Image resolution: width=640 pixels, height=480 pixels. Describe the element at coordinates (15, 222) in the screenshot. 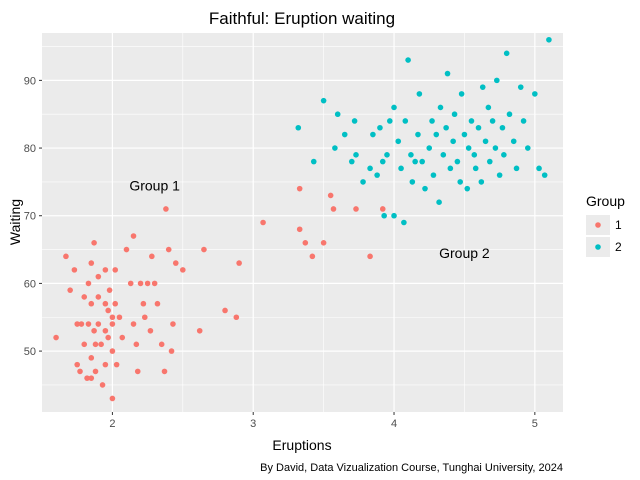

I see `y-axis-title: Waiting` at that location.